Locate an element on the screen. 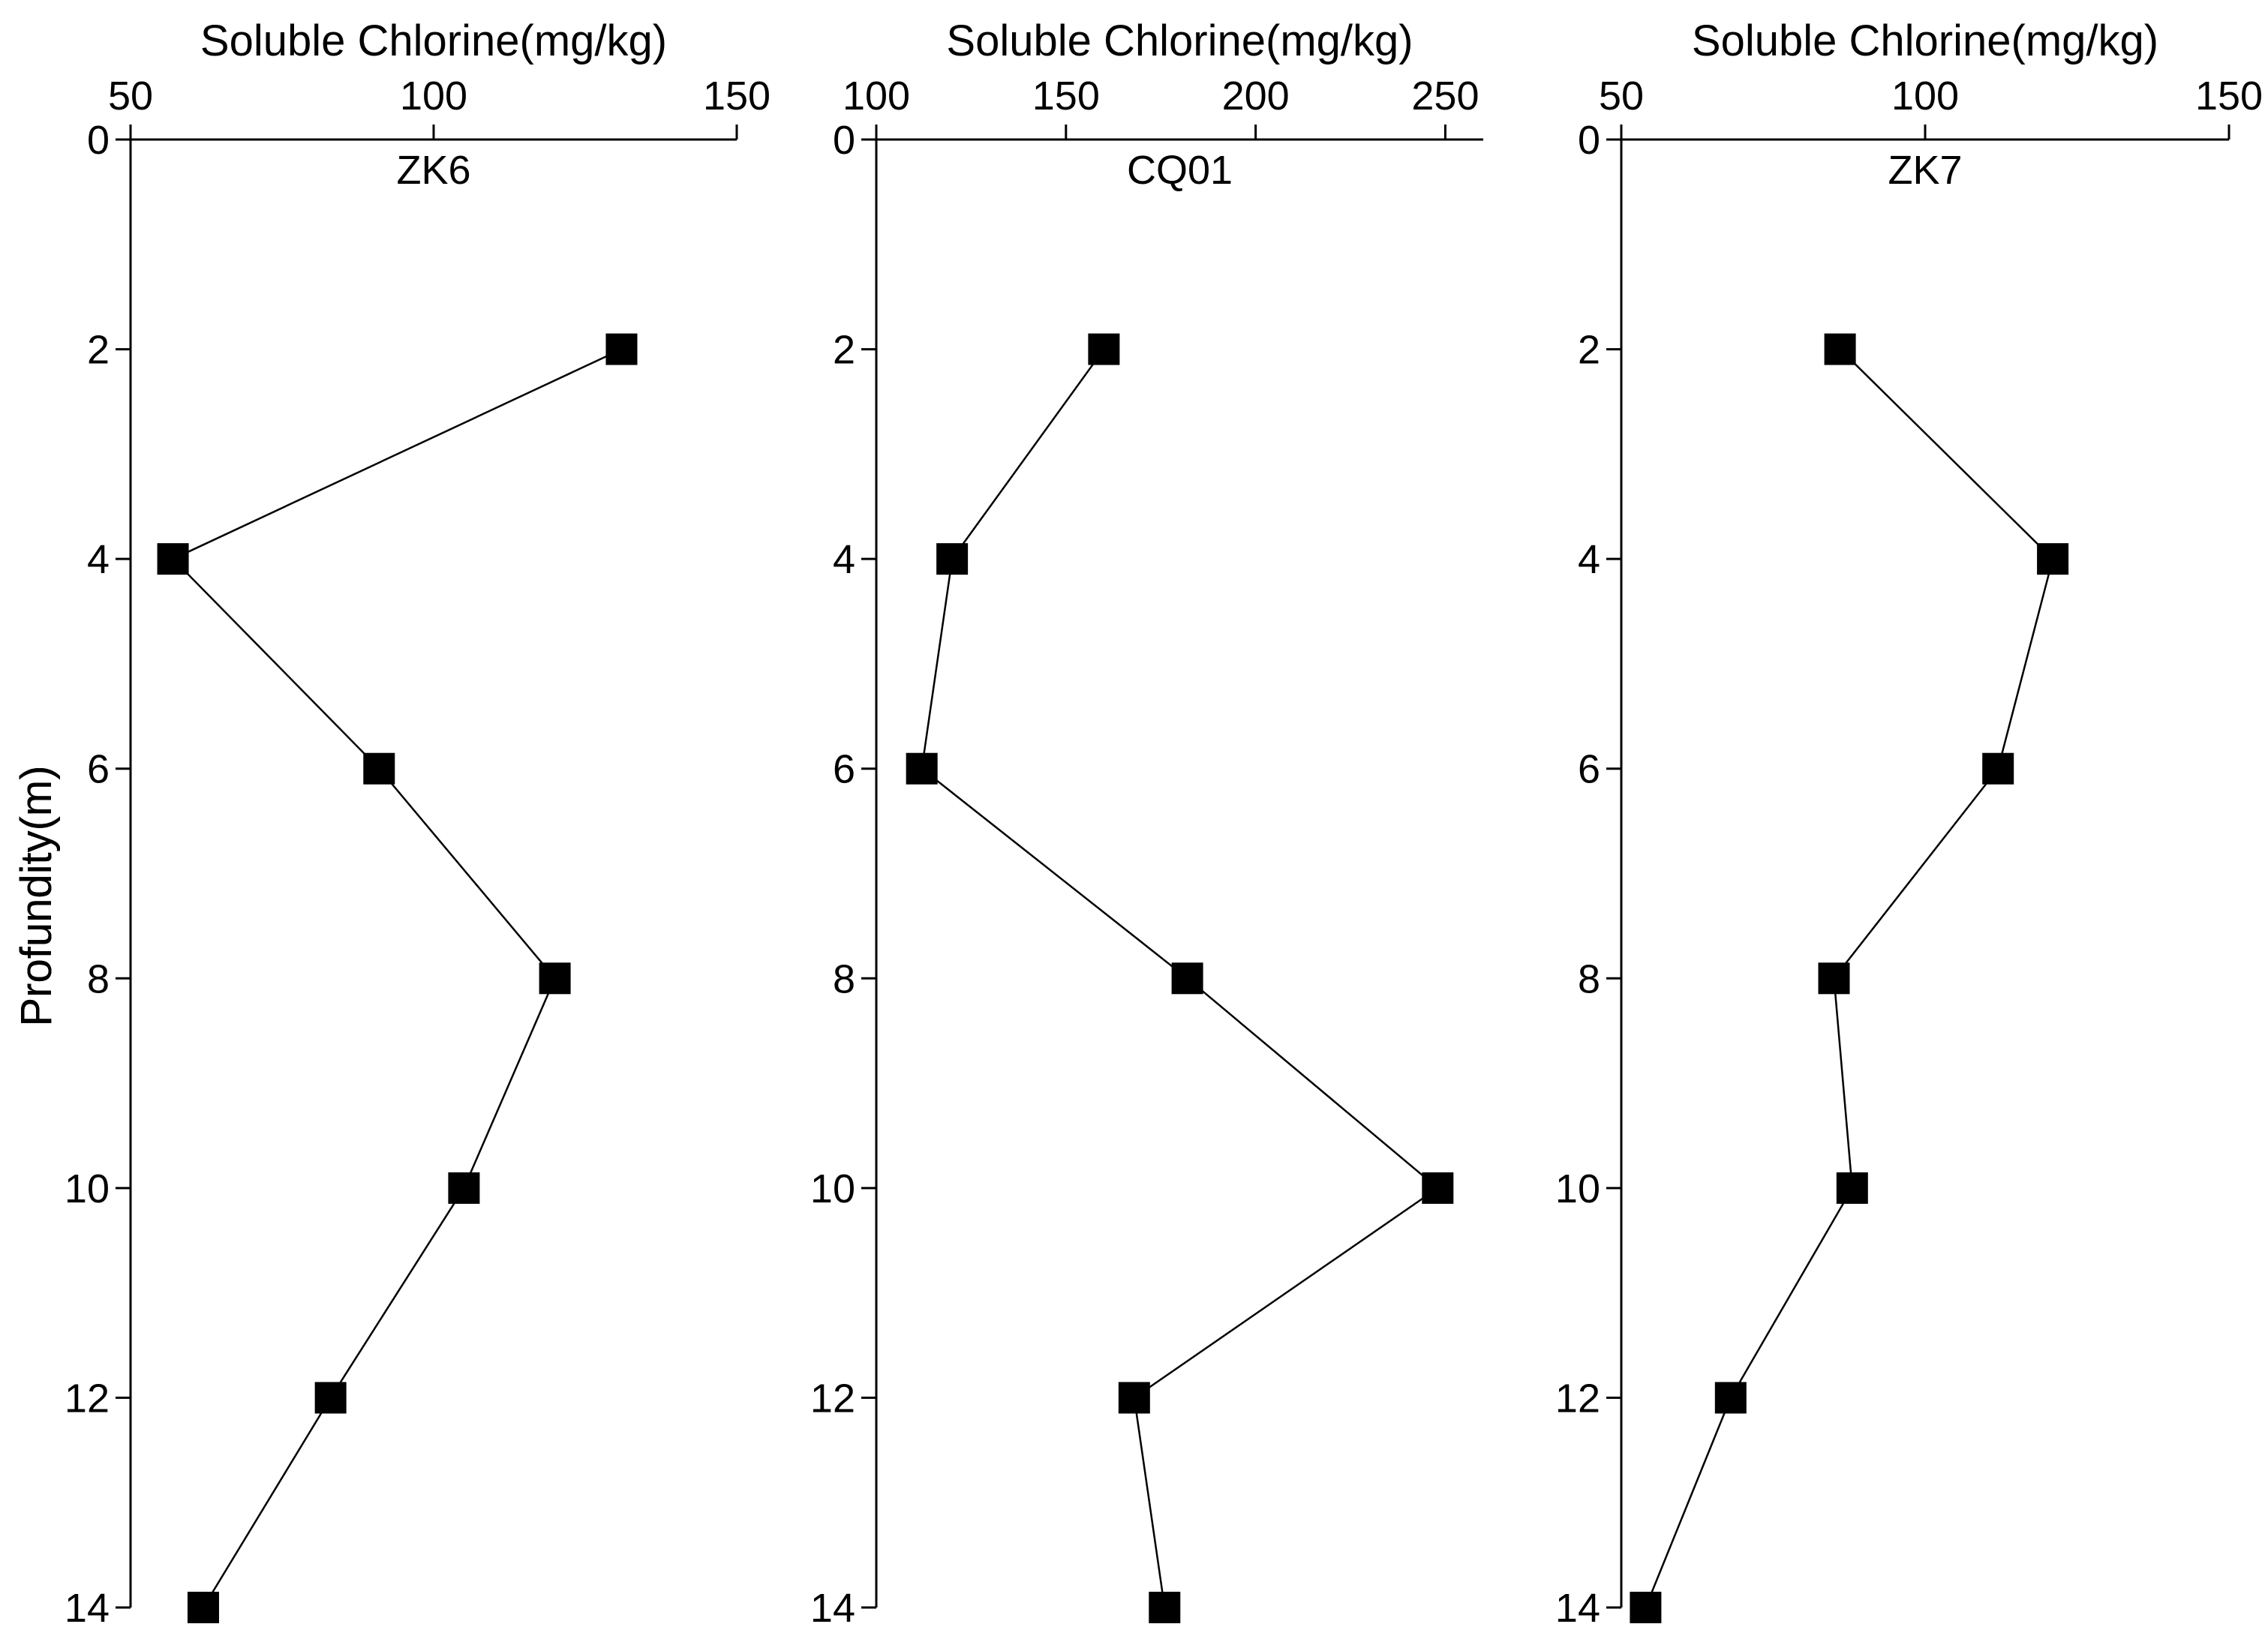 The width and height of the screenshot is (2268, 1648). well-label: ZK6 is located at coordinates (433, 170).